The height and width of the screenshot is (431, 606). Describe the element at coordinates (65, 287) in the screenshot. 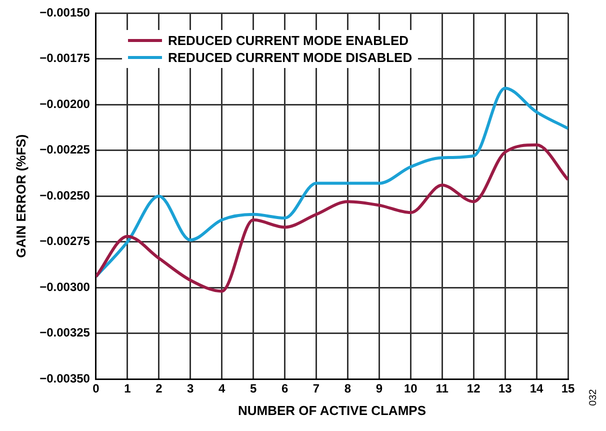

I see `y-tick-label: −0.00300` at that location.